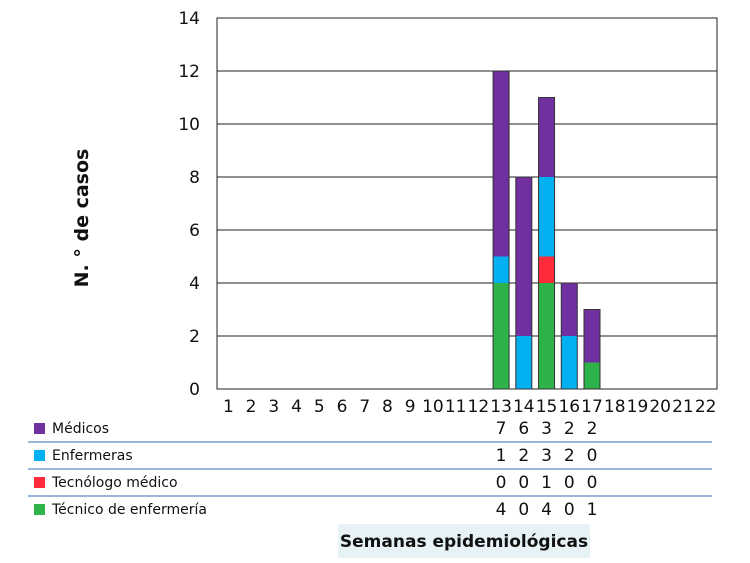 This screenshot has height=563, width=750. Describe the element at coordinates (114, 483) in the screenshot. I see `legend-label: Tecnólogo médico` at that location.